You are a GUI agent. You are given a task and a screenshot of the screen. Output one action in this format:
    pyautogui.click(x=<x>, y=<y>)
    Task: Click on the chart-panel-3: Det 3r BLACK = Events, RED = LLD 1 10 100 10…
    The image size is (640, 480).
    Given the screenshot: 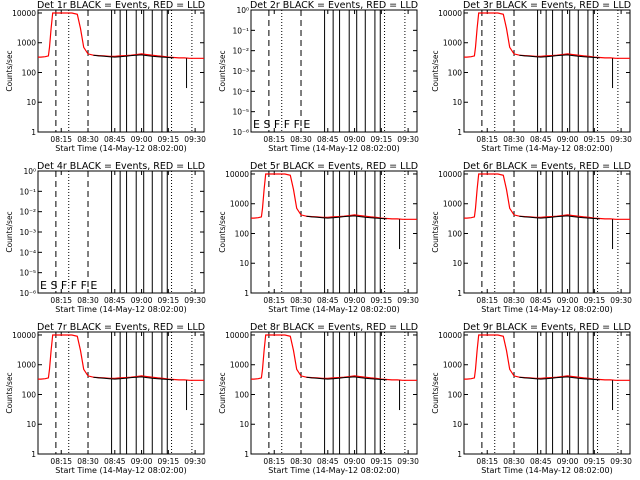 What is the action you would take?
    pyautogui.click(x=531, y=76)
    